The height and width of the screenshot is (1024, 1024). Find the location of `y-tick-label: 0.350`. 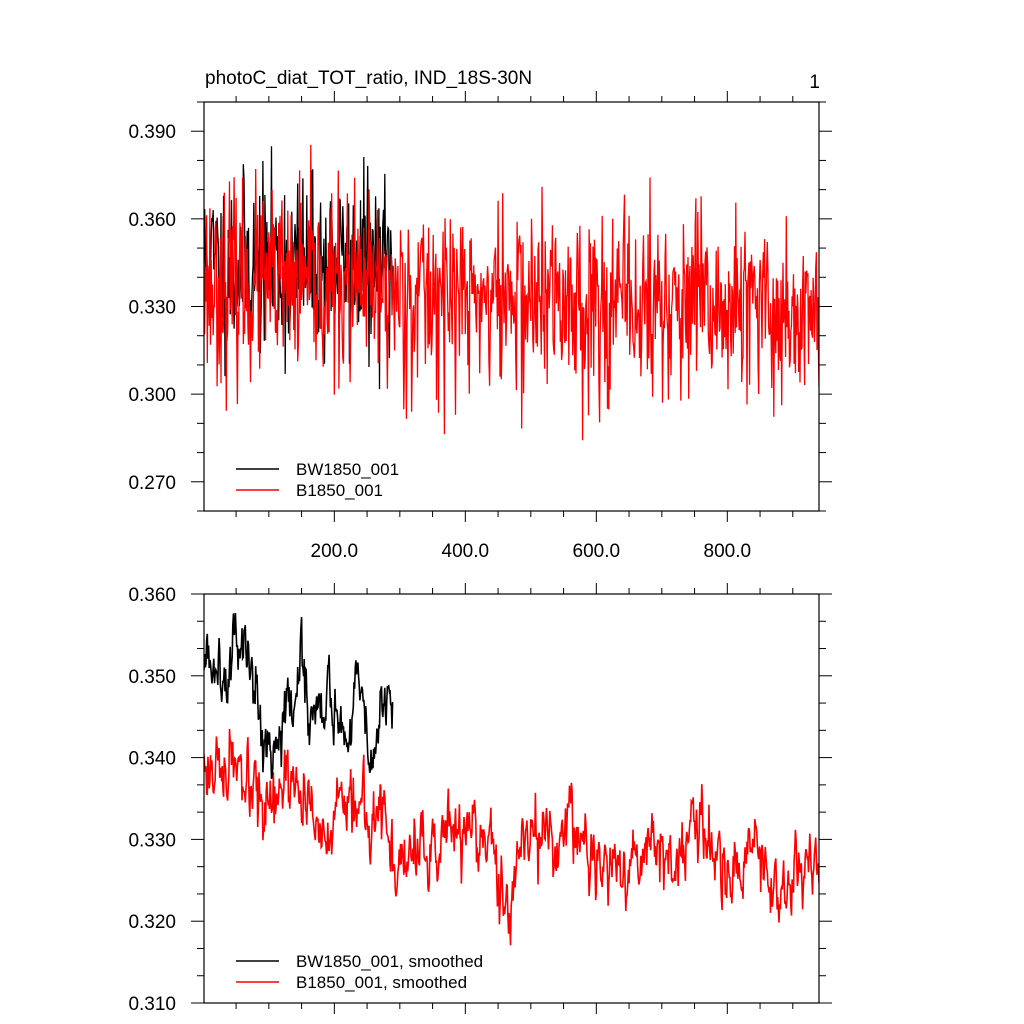

y-tick-label: 0.350 is located at coordinates (152, 677).